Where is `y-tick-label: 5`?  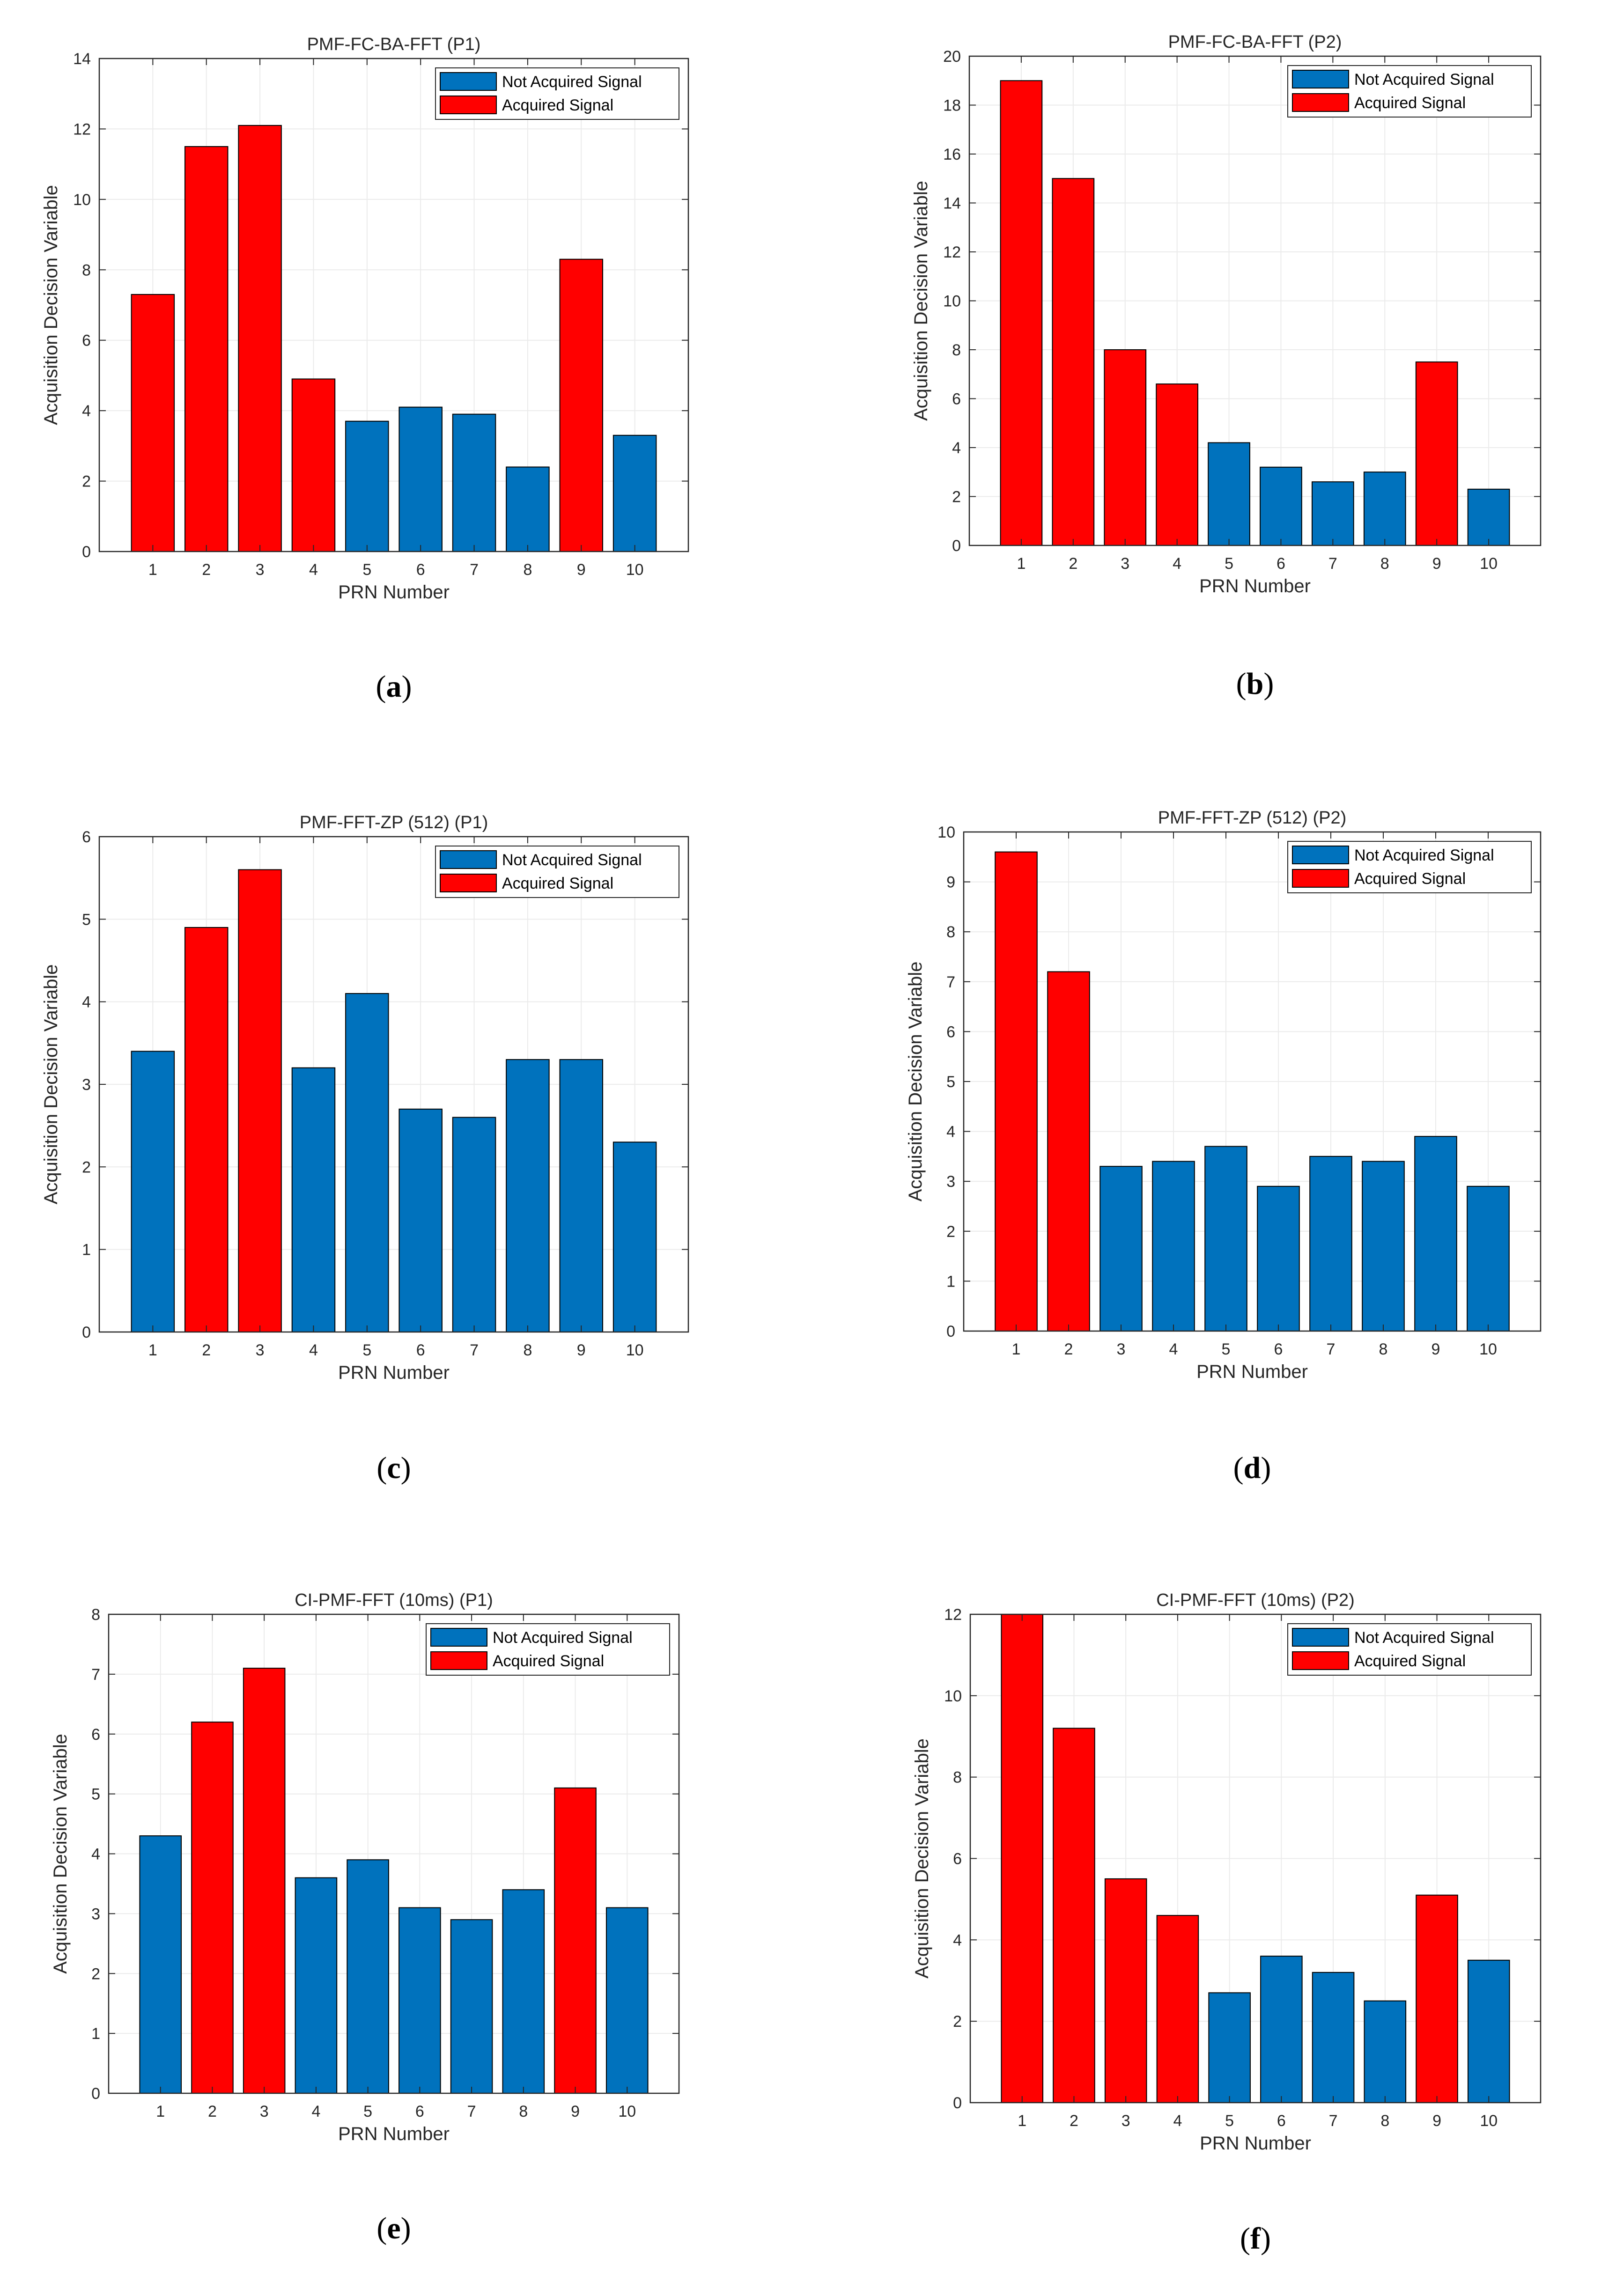 y-tick-label: 5 is located at coordinates (87, 919).